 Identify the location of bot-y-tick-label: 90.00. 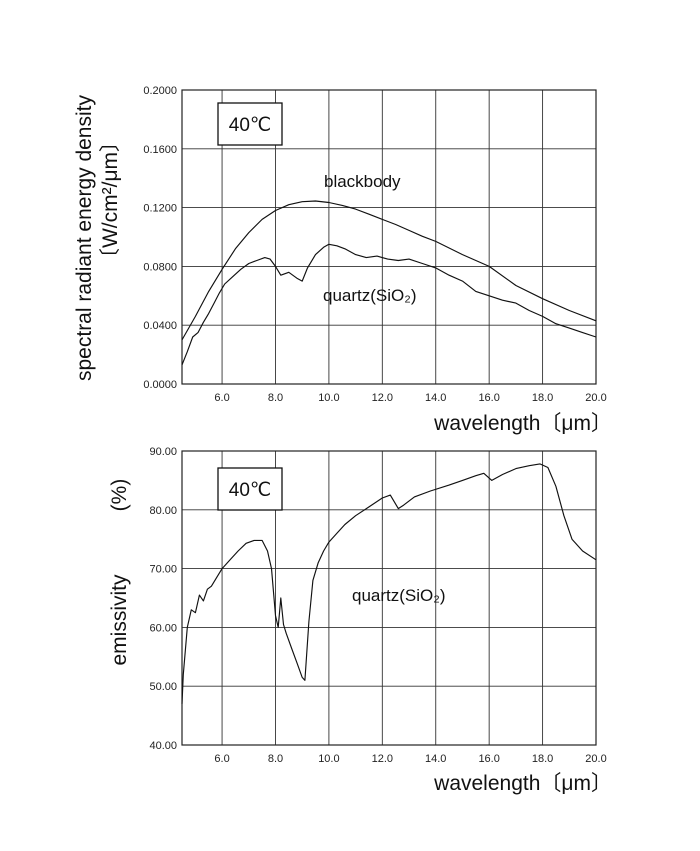
(163, 452).